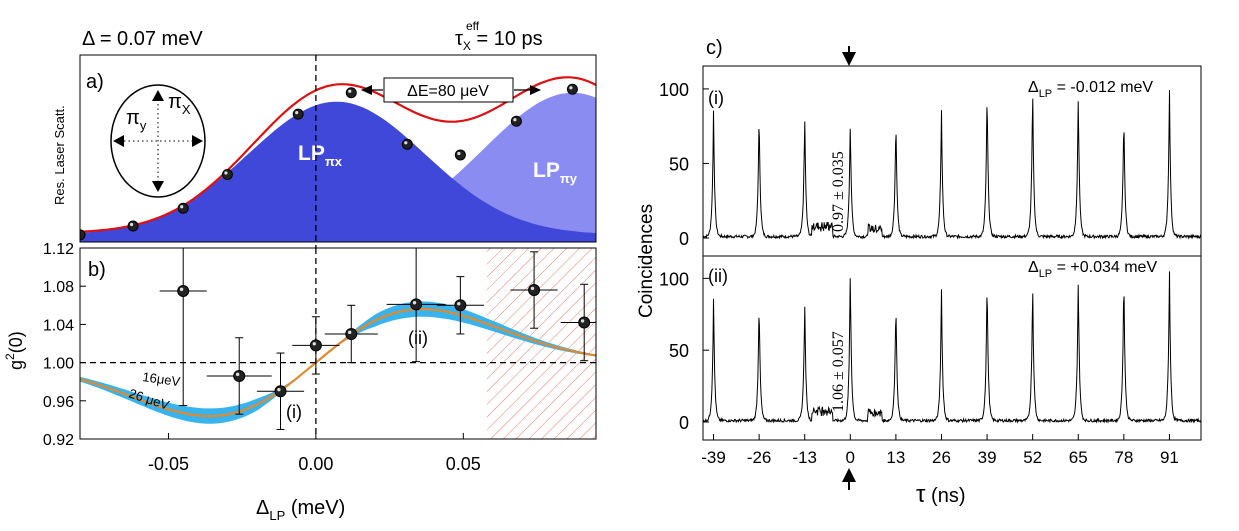 The height and width of the screenshot is (531, 1239). I want to click on g2-data-points, so click(377, 339).